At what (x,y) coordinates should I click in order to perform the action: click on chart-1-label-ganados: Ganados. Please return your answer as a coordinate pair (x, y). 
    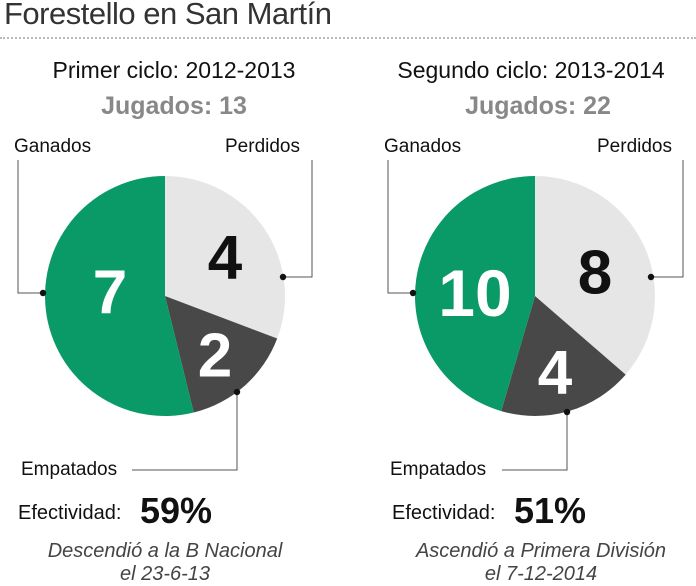
    Looking at the image, I should click on (53, 146).